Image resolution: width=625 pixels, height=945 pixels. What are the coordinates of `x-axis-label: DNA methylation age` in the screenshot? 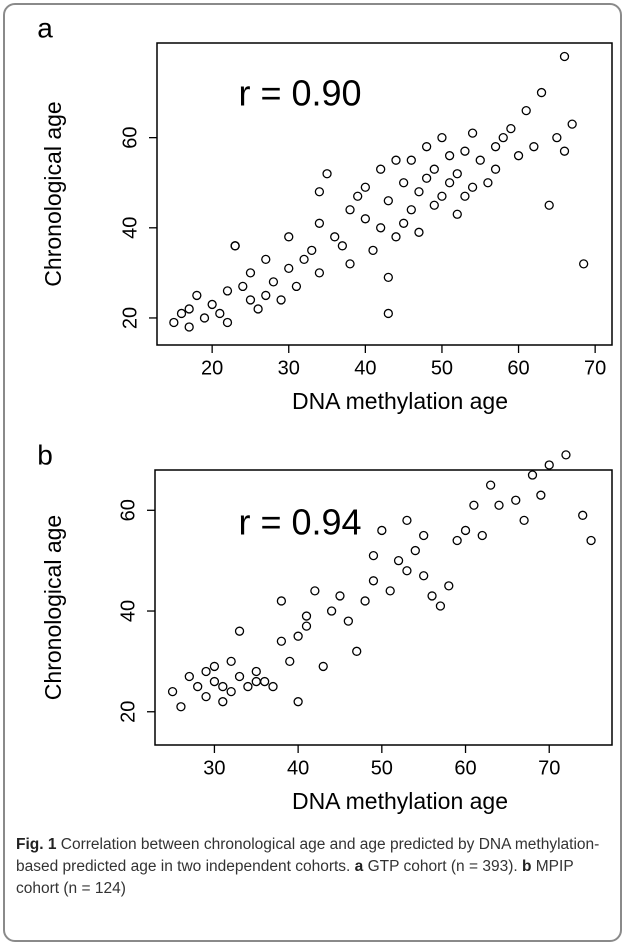 It's located at (400, 801).